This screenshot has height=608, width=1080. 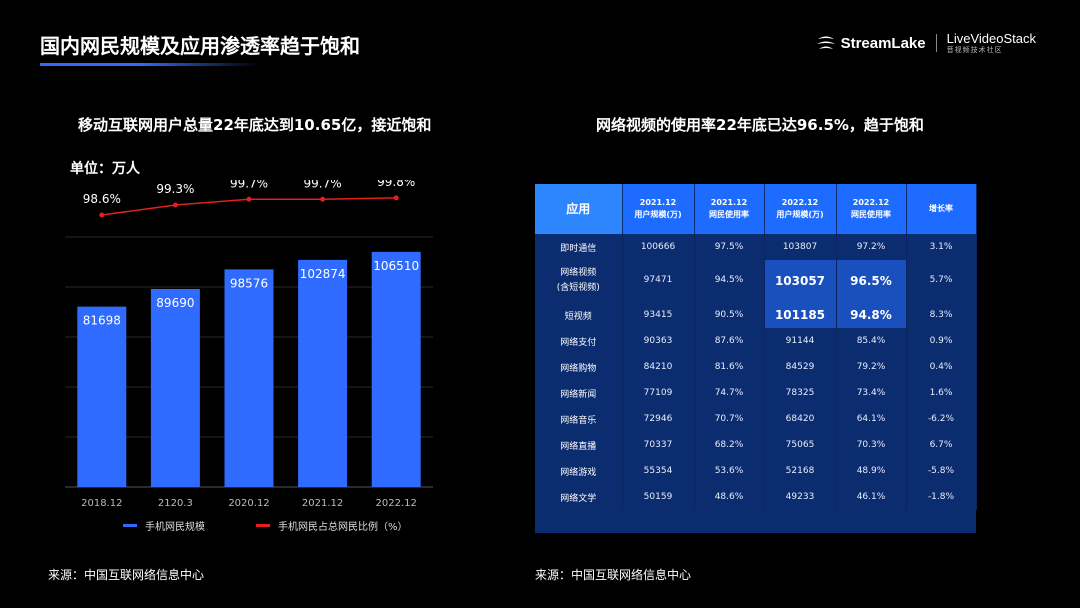 I want to click on app-name: 网络音乐, so click(x=578, y=420).